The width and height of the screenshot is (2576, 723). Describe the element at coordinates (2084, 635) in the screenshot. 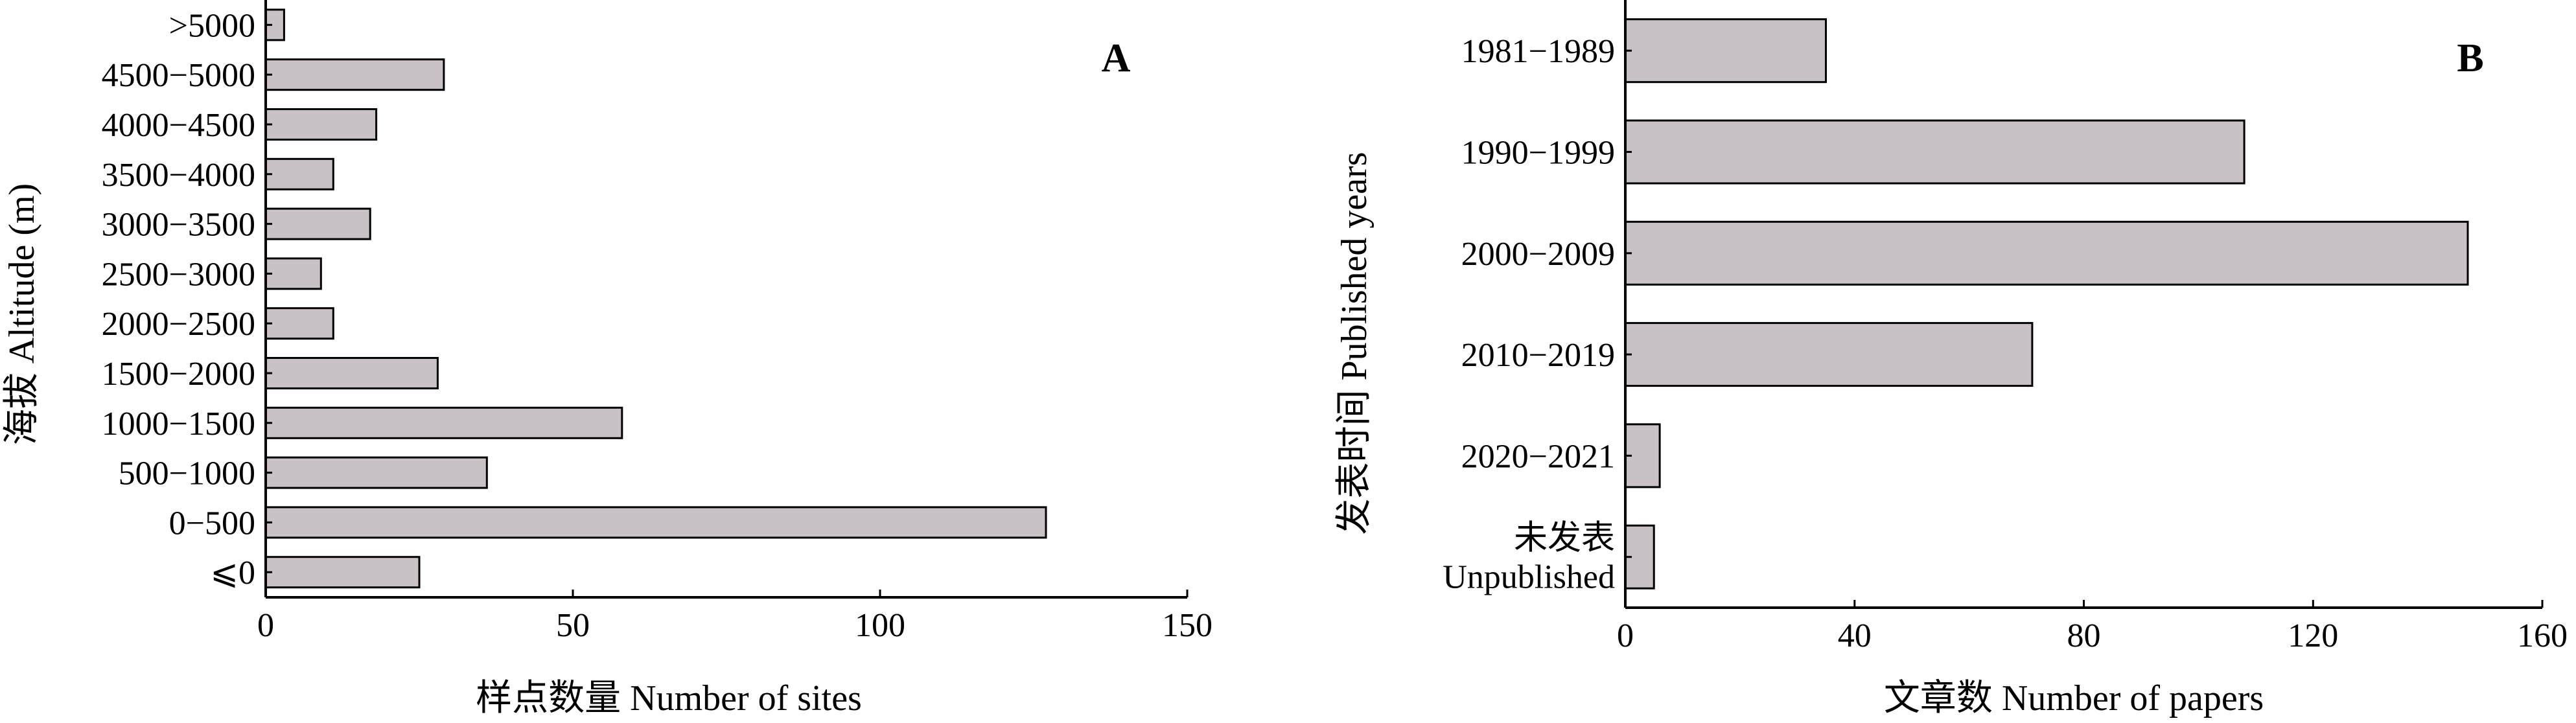

I see `panel-b-x-tick-label: 80` at that location.